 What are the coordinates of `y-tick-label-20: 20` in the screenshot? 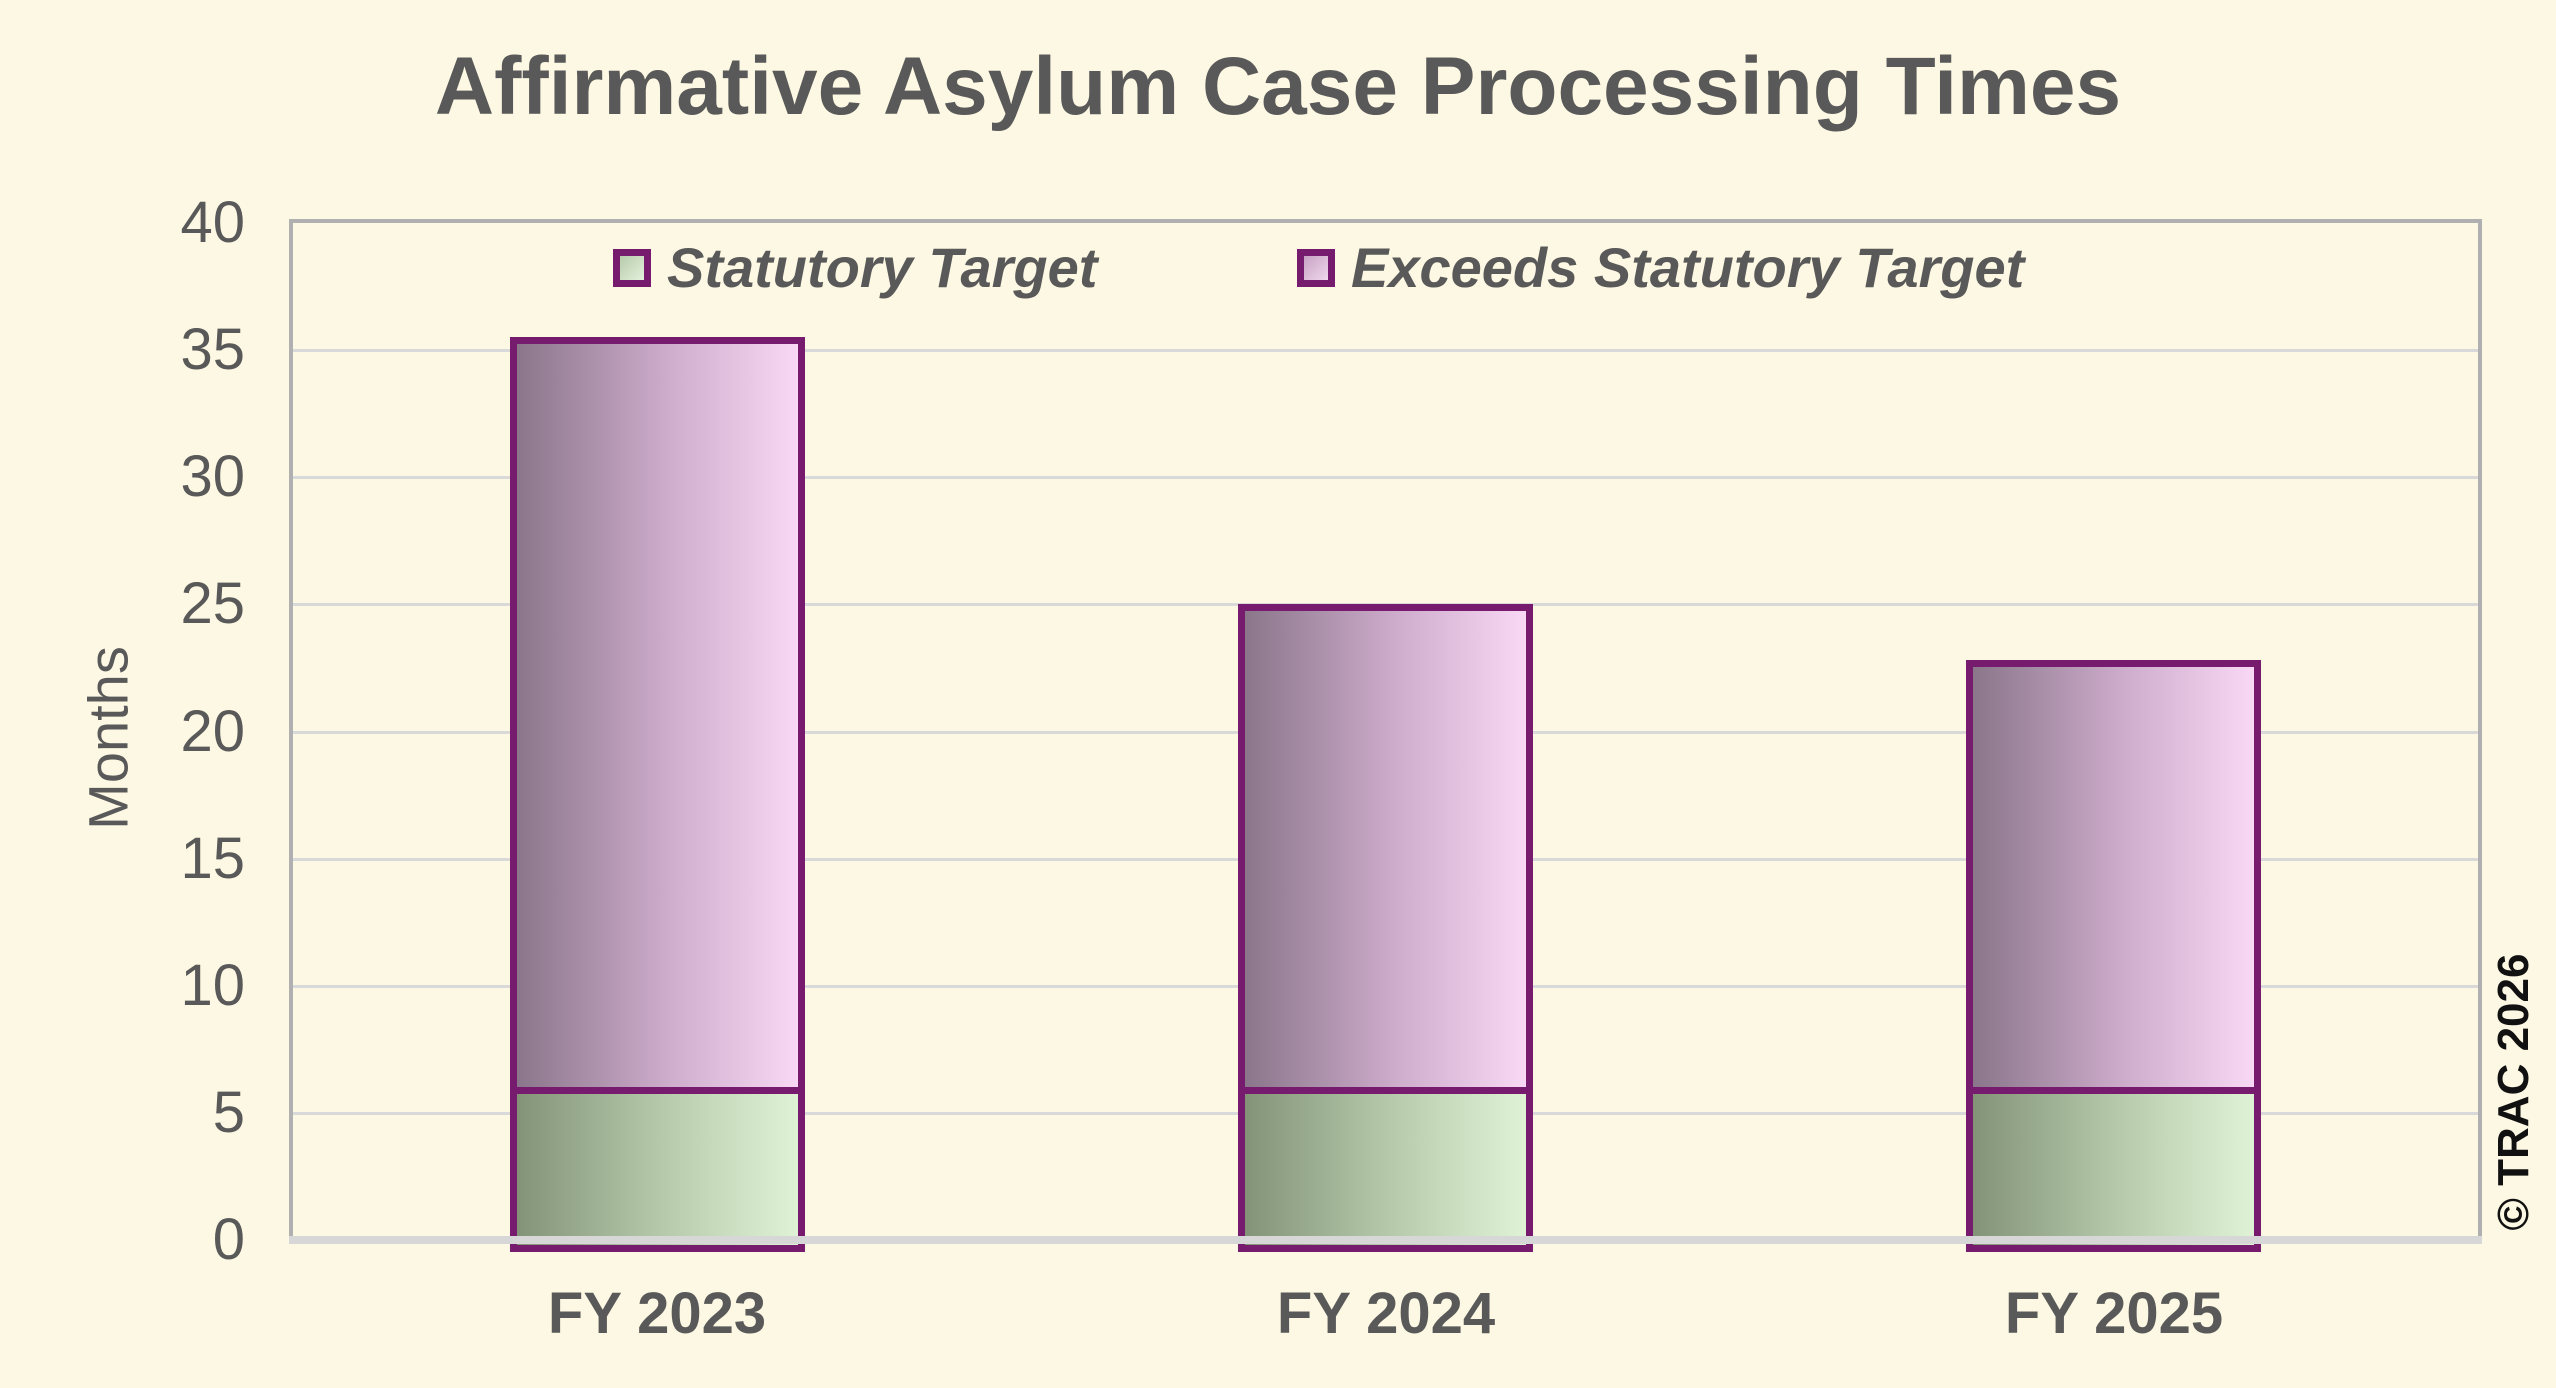 It's located at (212, 731).